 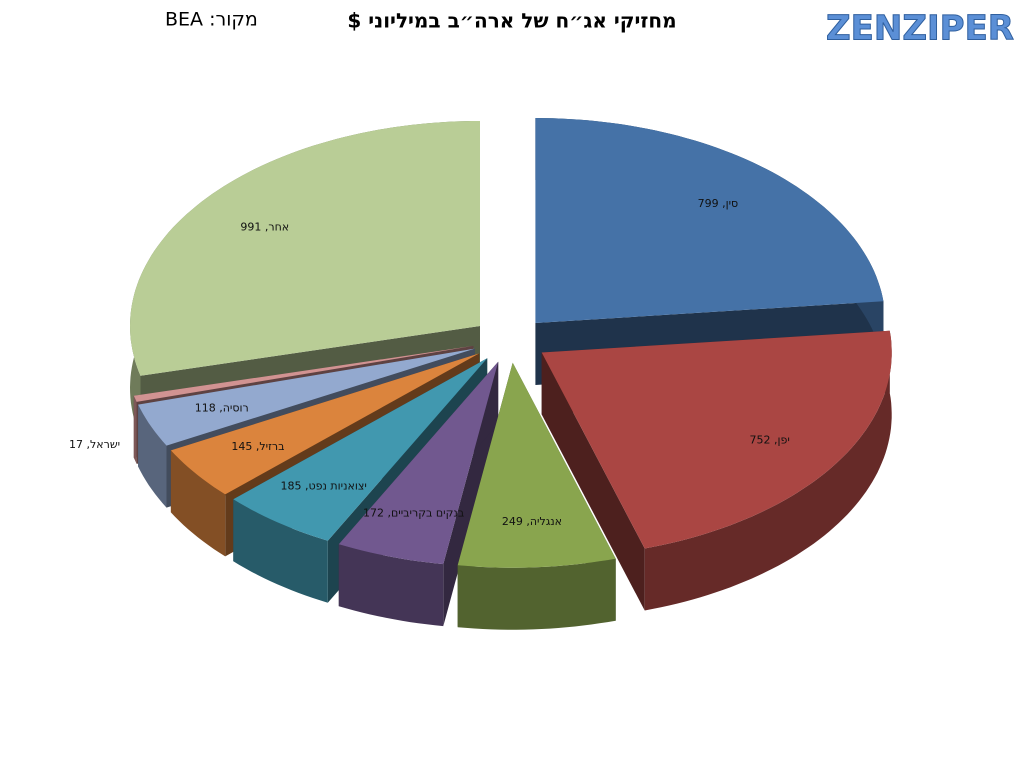 What do you see at coordinates (413, 513) in the screenshot?
I see `data-label: בנקים בקריביים, 172` at bounding box center [413, 513].